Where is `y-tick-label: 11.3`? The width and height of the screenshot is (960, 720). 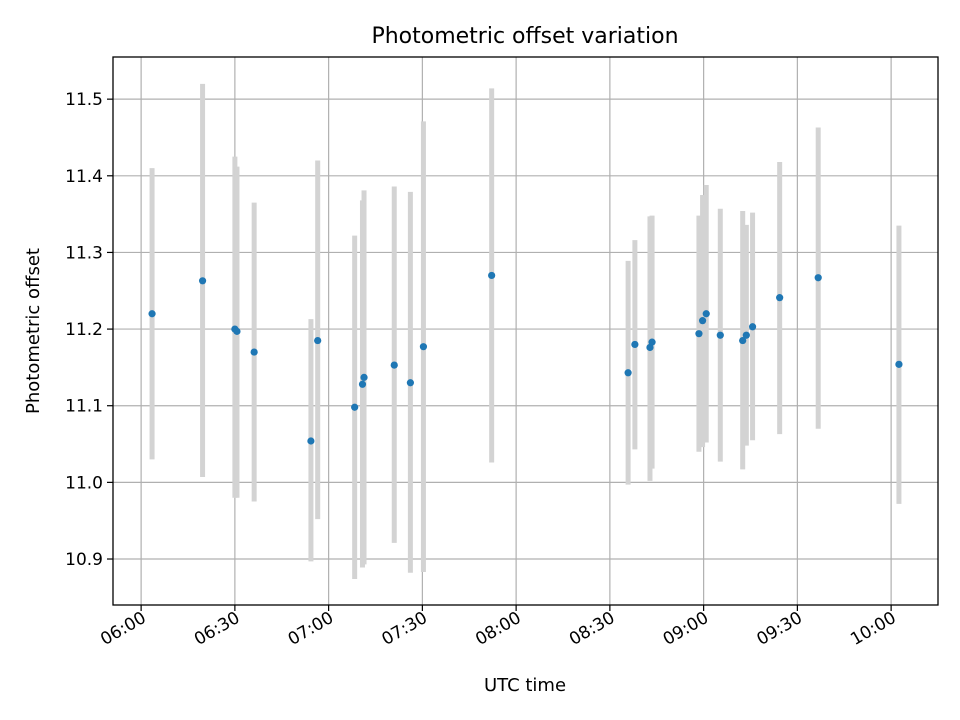
y-tick-label: 11.3 is located at coordinates (84, 253).